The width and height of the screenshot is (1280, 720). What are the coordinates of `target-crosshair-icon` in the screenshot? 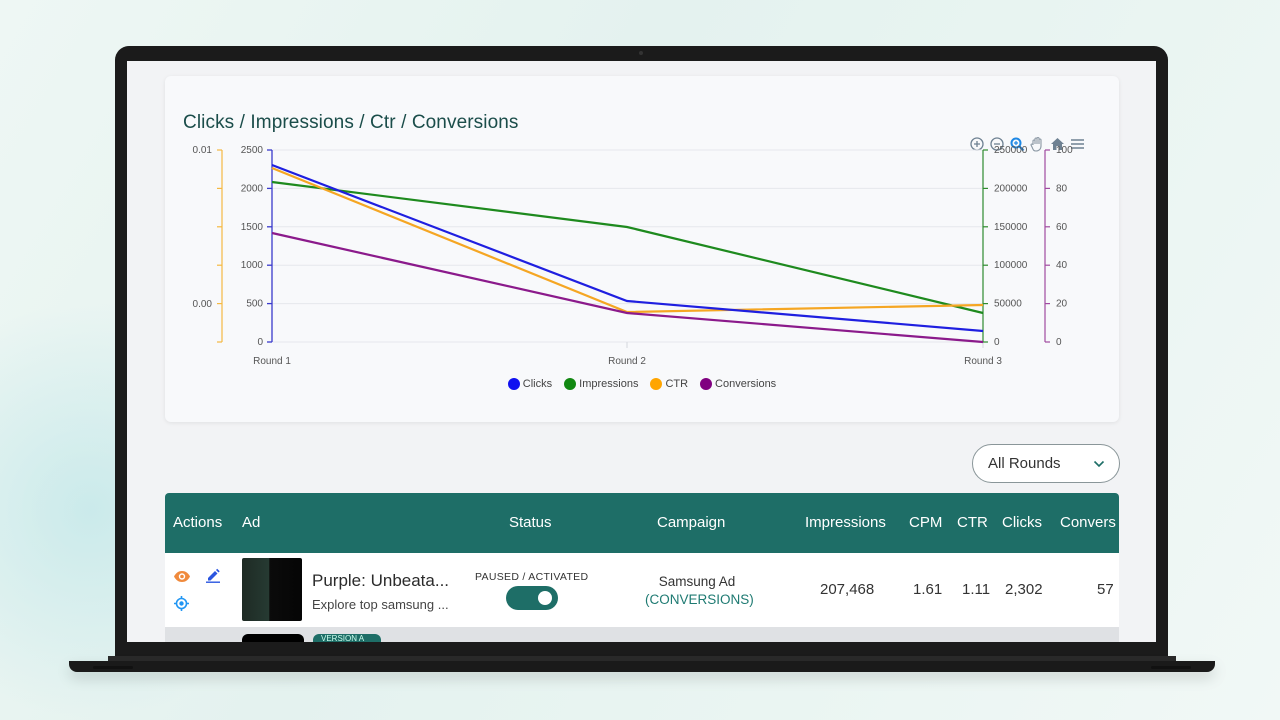 It's located at (181, 603).